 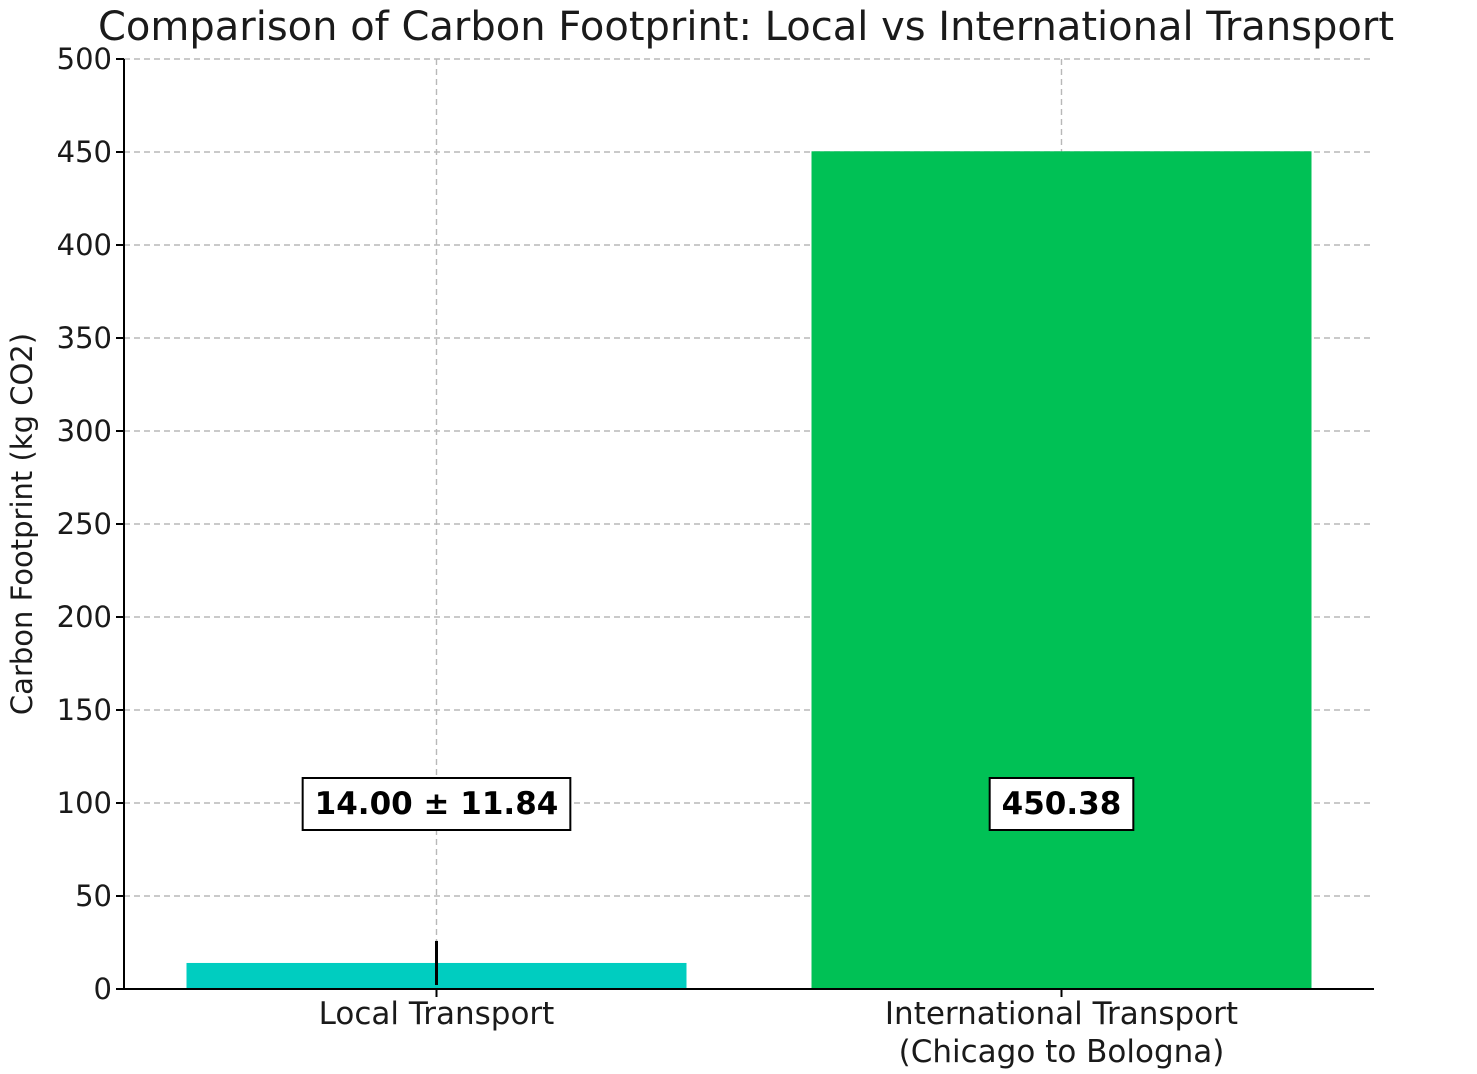 I want to click on y-tick-label: 450, so click(x=84, y=152).